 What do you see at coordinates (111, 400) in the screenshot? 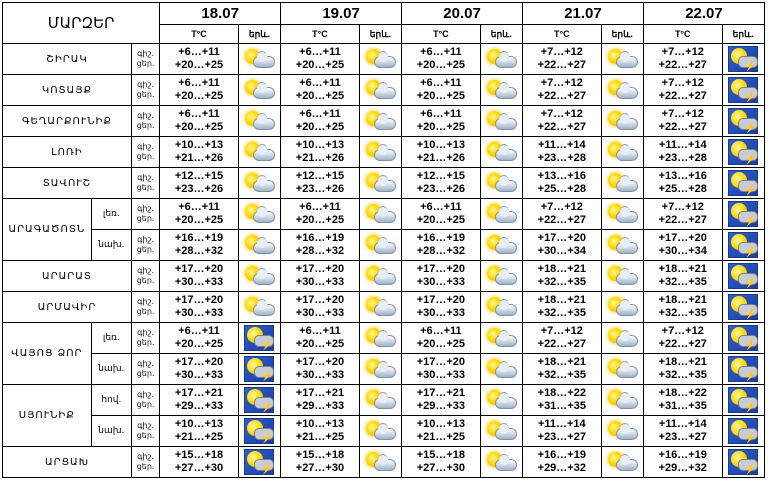
I see `sub-region-name: հով.` at bounding box center [111, 400].